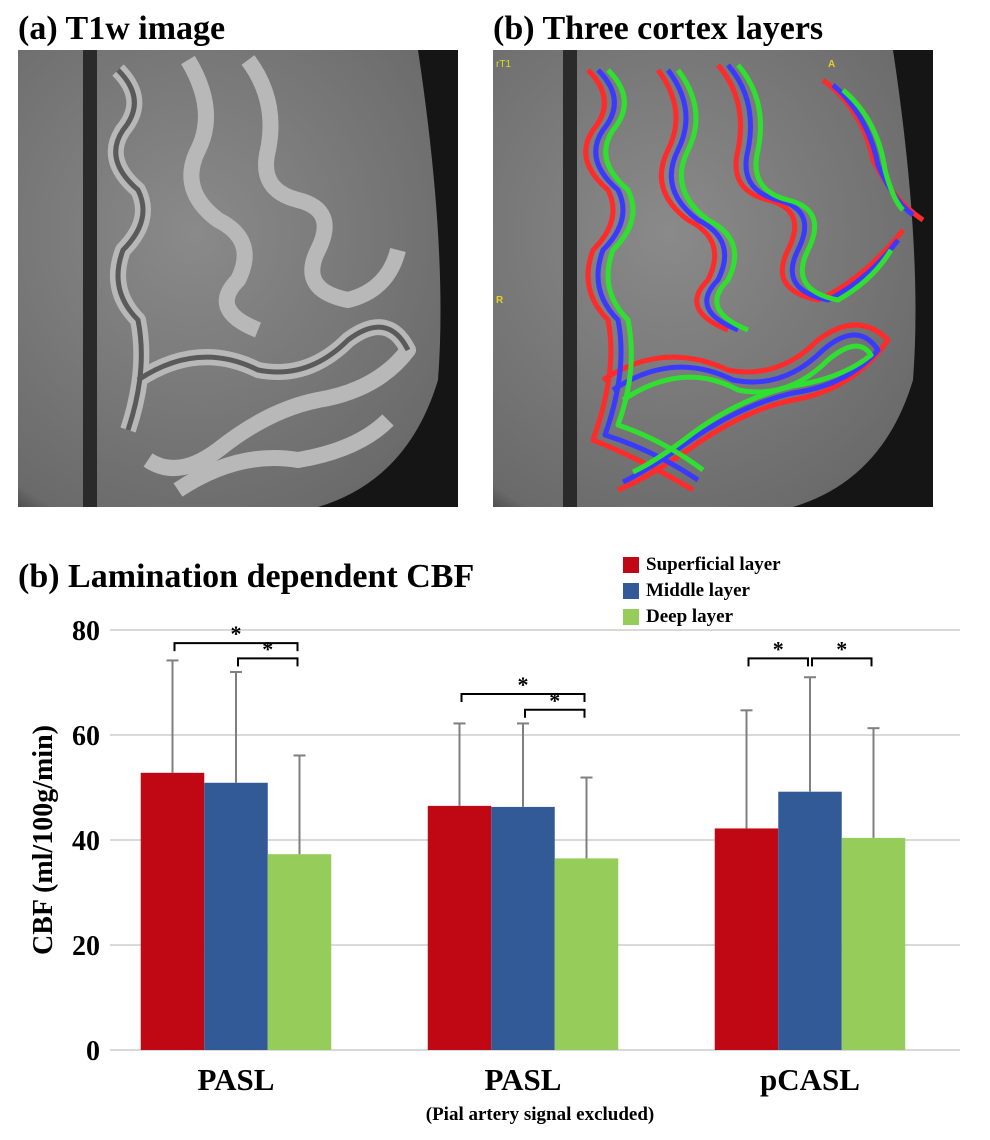 This screenshot has width=990, height=1140. I want to click on legend-item-superficial: Superficial layer, so click(702, 565).